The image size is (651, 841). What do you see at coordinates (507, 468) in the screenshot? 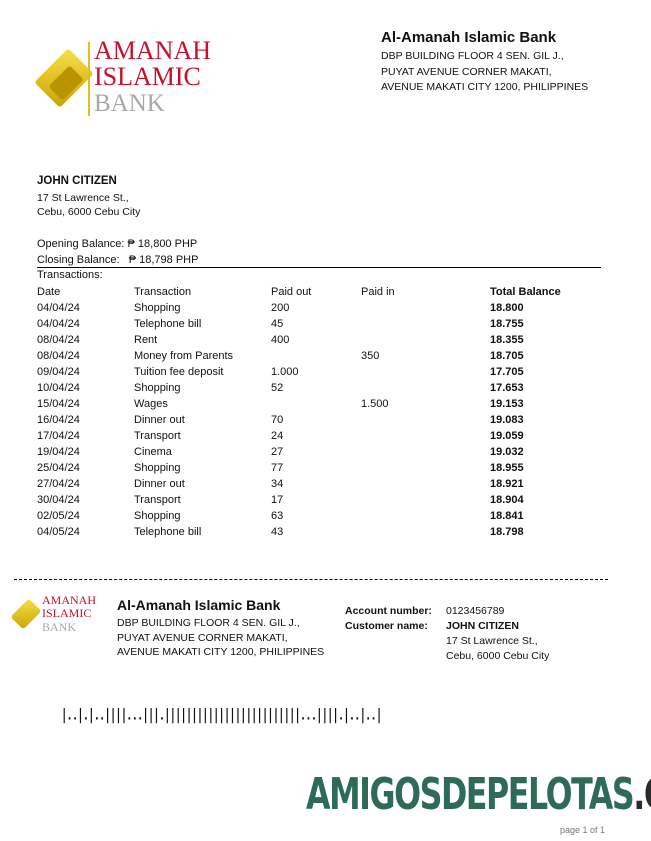
I see `cell-total-balance: 18.955` at bounding box center [507, 468].